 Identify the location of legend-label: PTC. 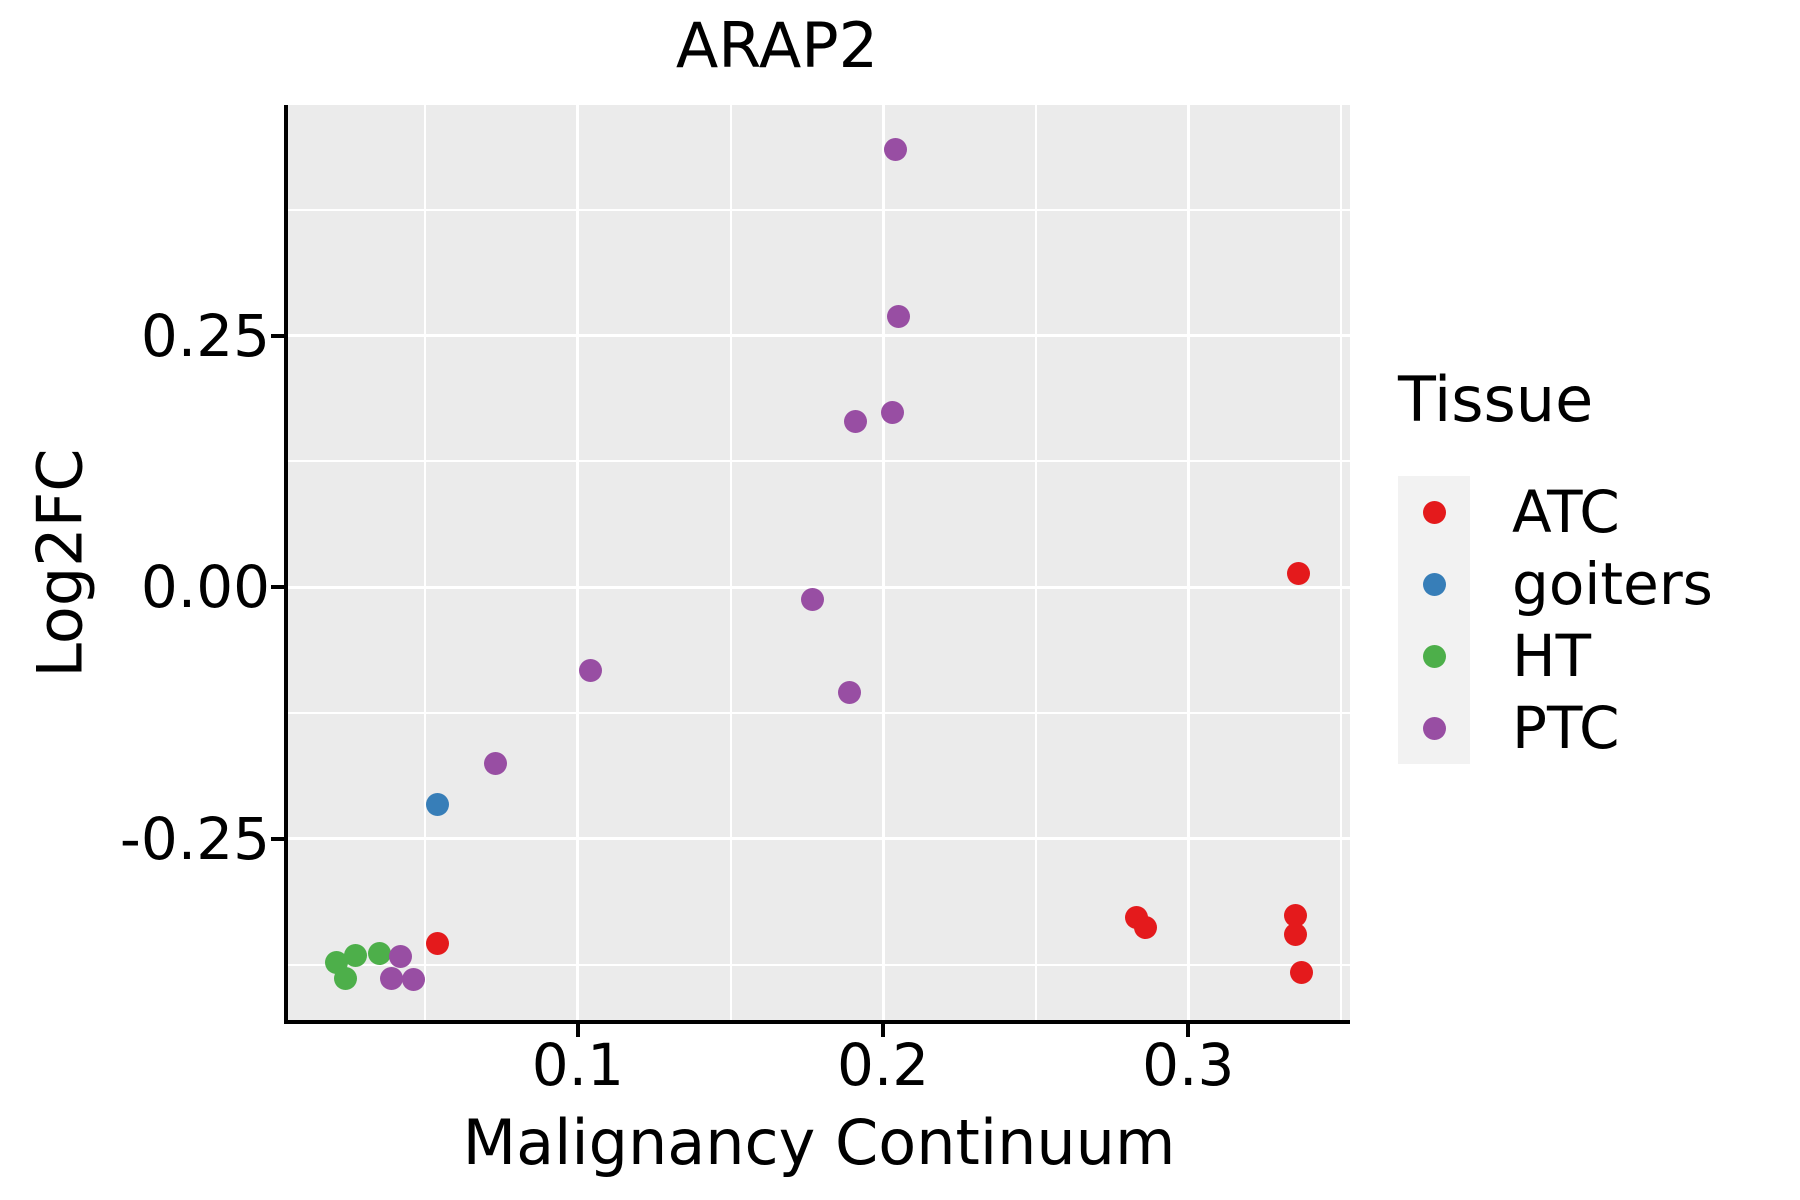
(1566, 728).